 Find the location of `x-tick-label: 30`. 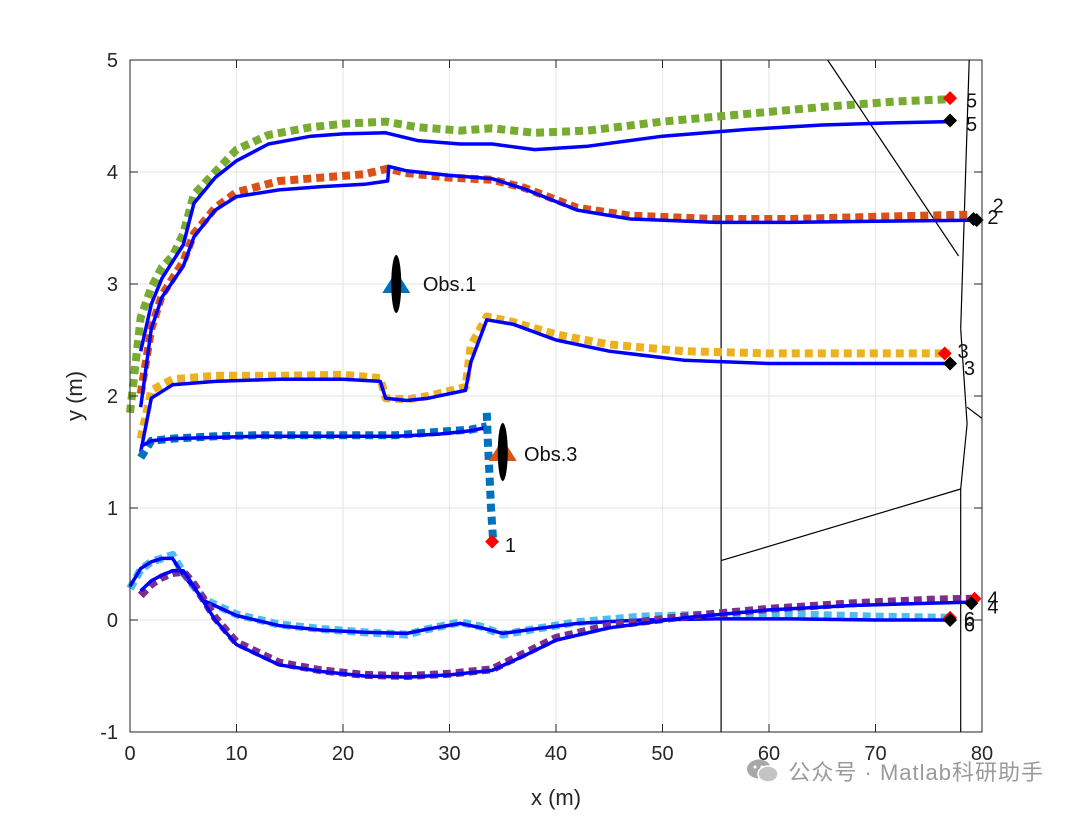

x-tick-label: 30 is located at coordinates (449, 754).